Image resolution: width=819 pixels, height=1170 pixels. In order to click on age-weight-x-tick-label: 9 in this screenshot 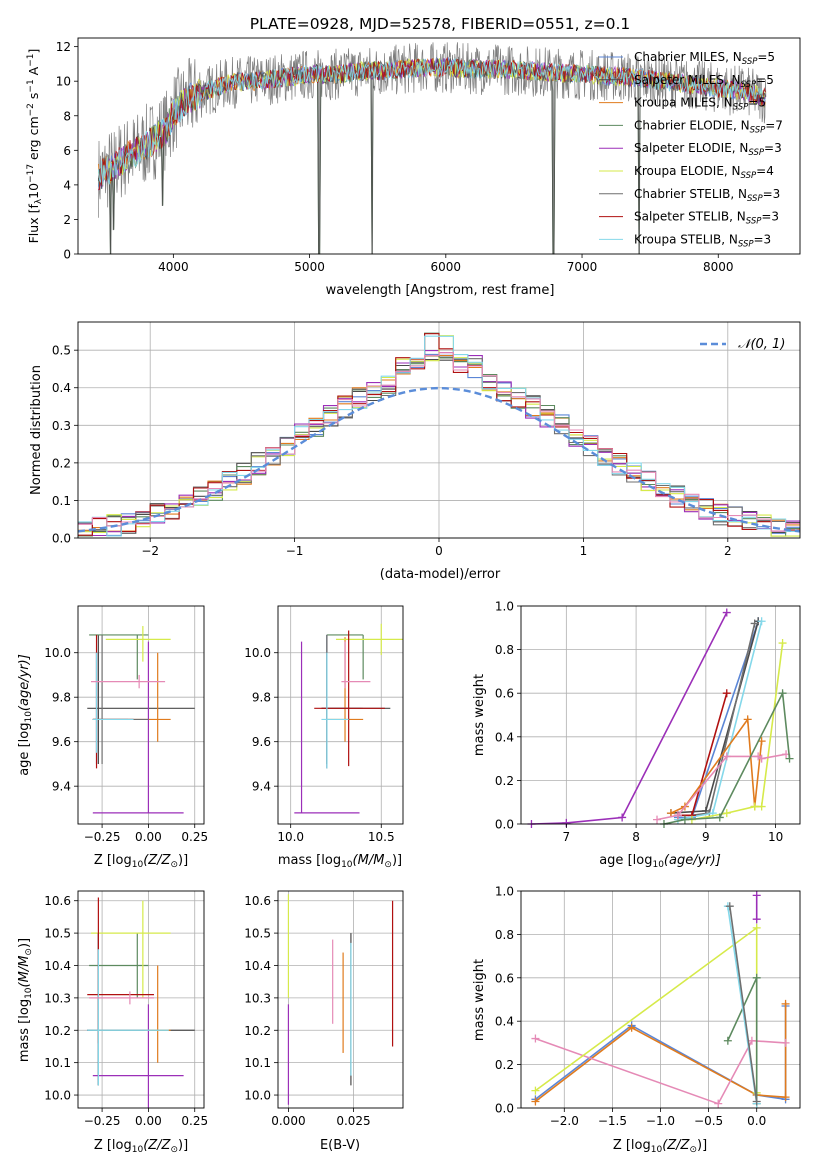, I will do `click(706, 837)`.